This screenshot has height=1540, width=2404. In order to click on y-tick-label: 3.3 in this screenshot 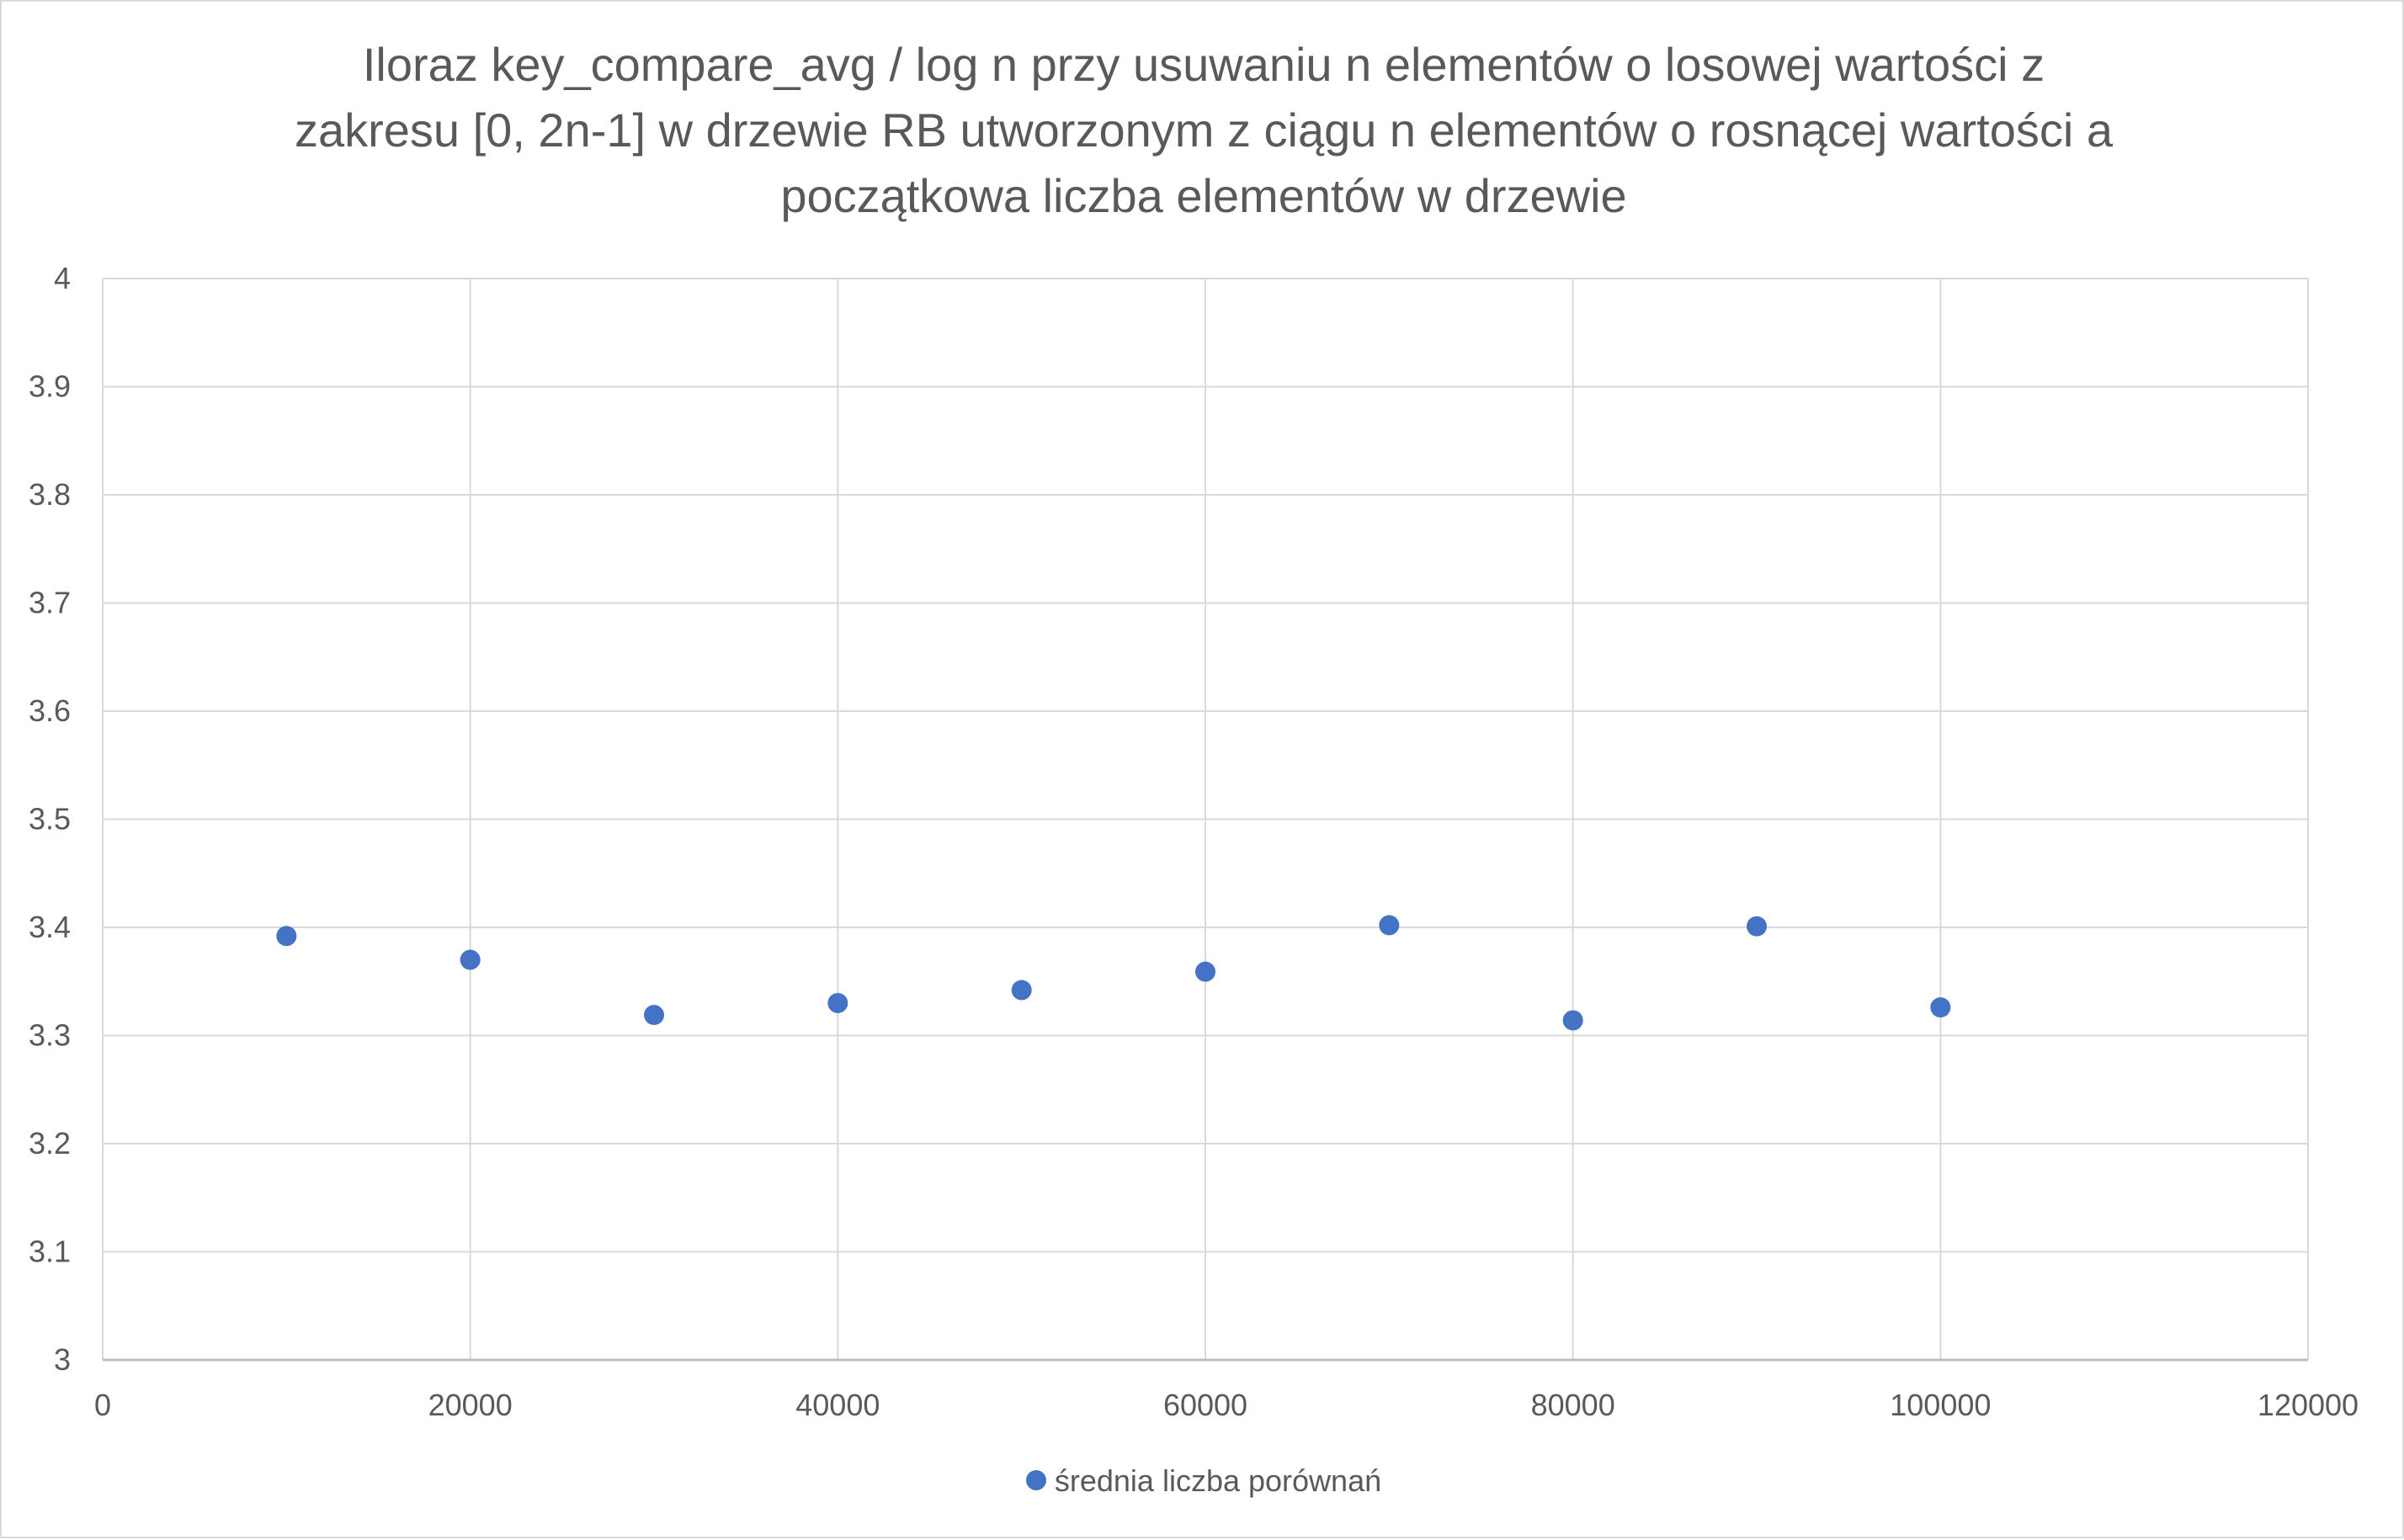, I will do `click(50, 1035)`.